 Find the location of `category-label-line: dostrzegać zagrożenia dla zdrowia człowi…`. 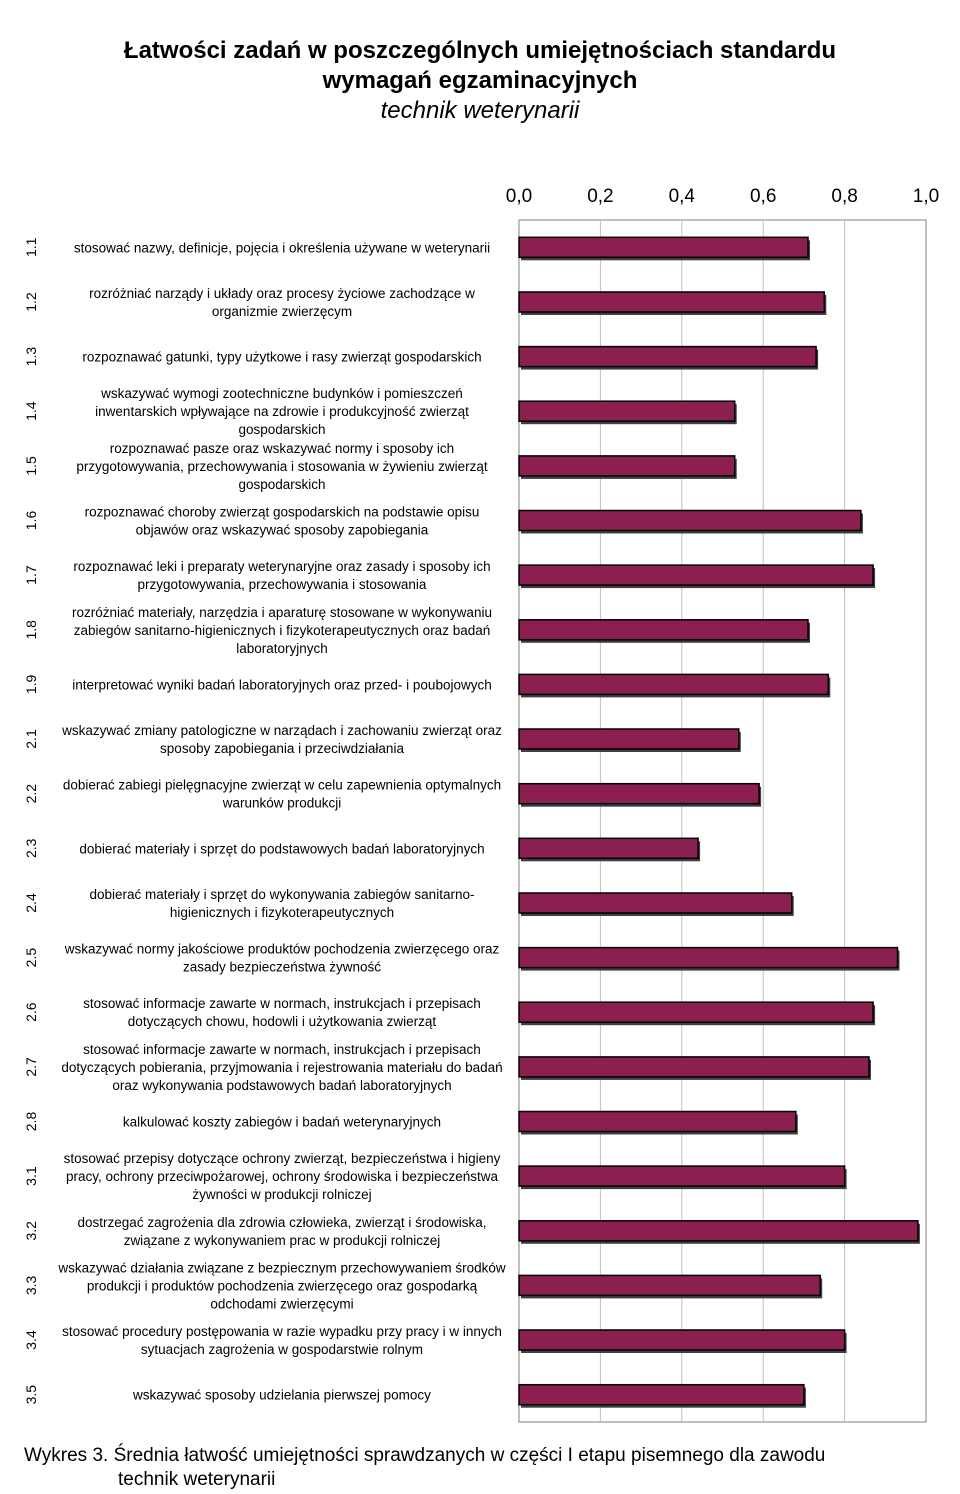

category-label-line: dostrzegać zagrożenia dla zdrowia człowi… is located at coordinates (282, 1222).